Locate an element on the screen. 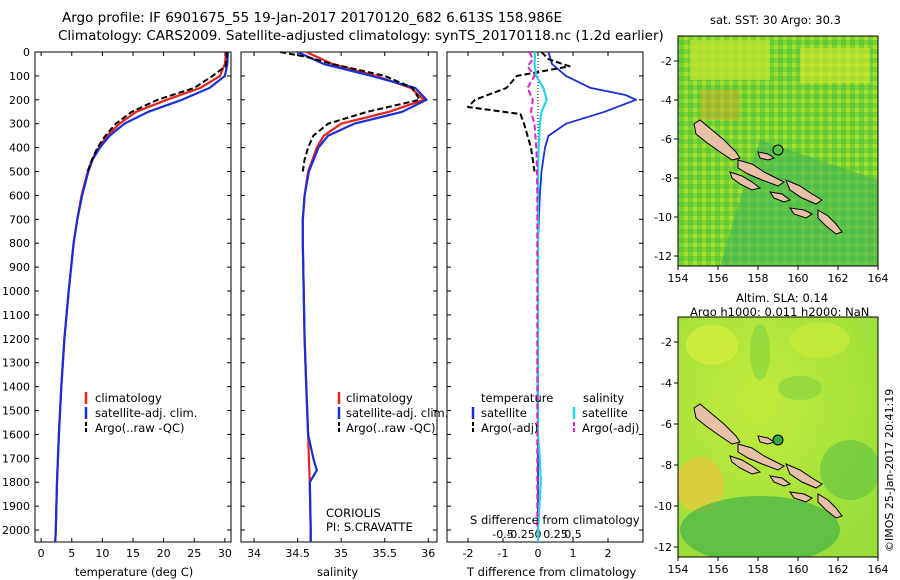 Image resolution: width=900 pixels, height=580 pixels. x-tick-label: 34 is located at coordinates (254, 553).